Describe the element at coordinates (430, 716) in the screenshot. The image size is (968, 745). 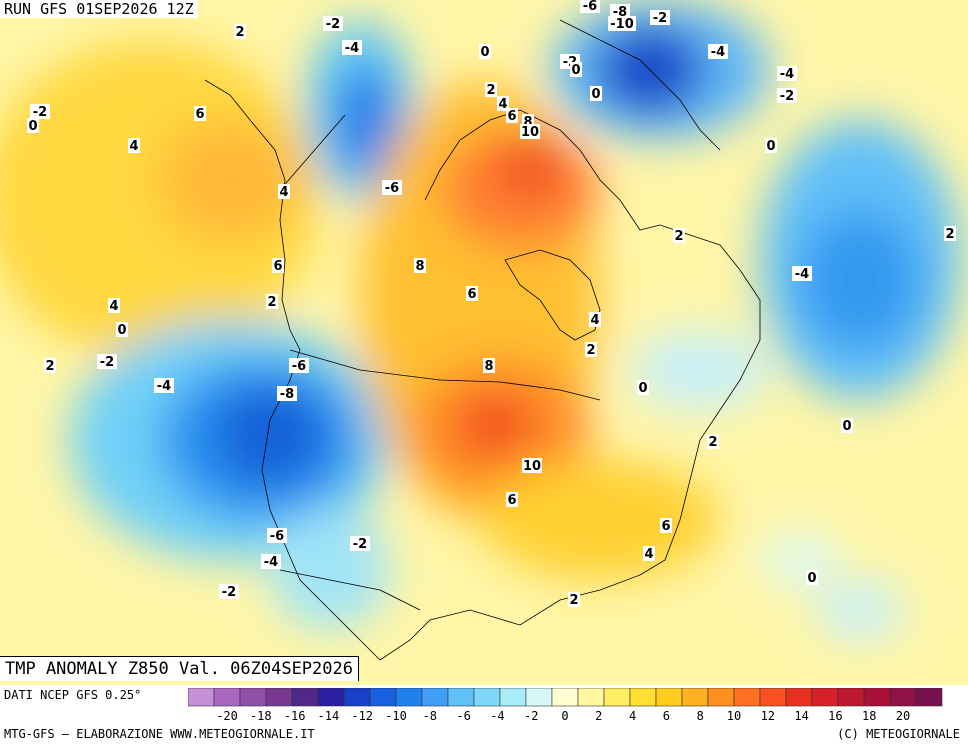
I see `colorbar-tick-label: -8` at that location.